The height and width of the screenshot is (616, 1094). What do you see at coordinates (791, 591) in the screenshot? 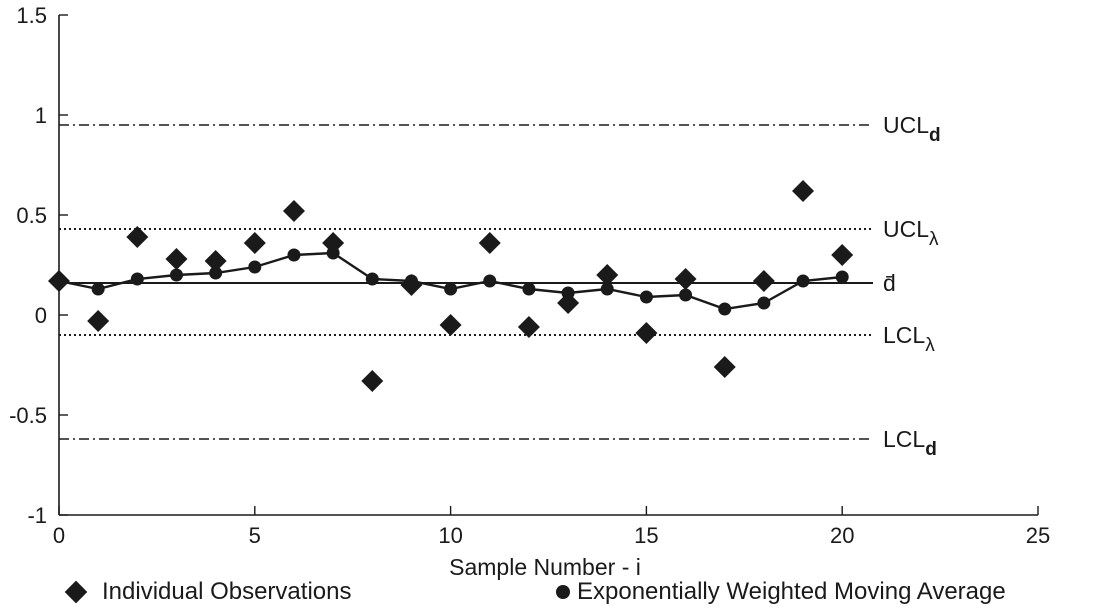
I see `legend-ewma-label: Exponentially Weighted Moving Average` at bounding box center [791, 591].